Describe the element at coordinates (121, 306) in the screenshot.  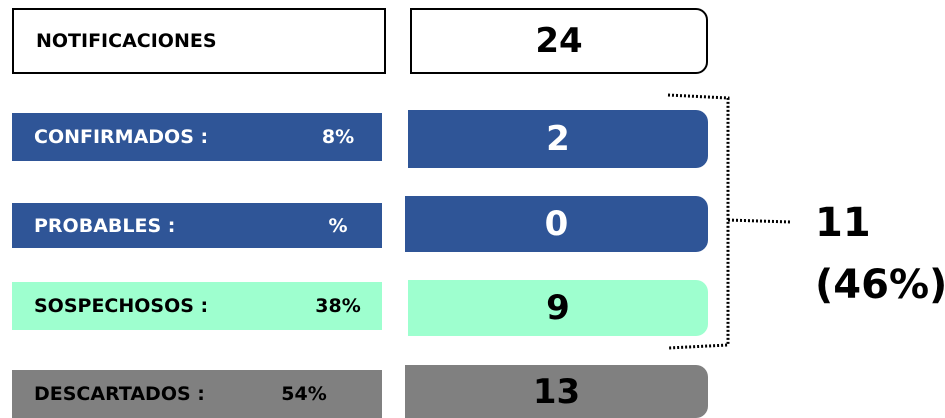
I see `row-label: SOSPECHOSOS :` at that location.